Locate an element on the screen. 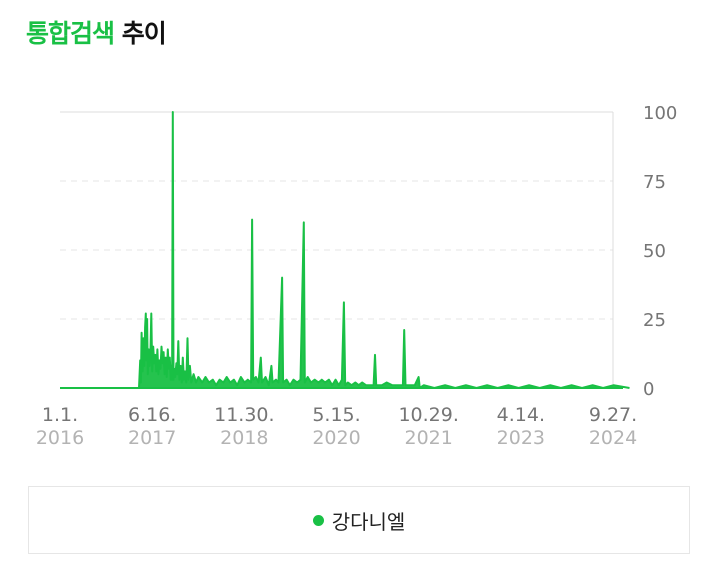 Image resolution: width=719 pixels, height=562 pixels. x-tick-year-label: 2016 is located at coordinates (60, 438).